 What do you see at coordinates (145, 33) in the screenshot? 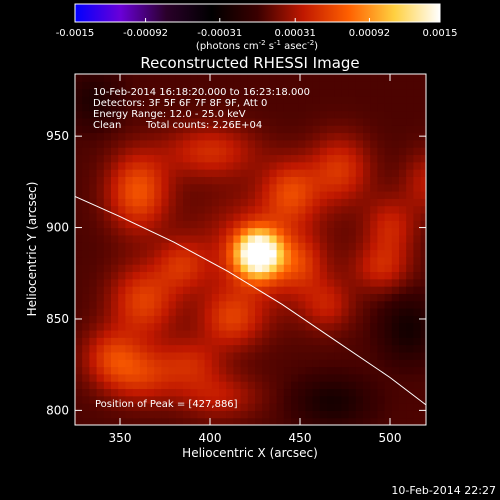
I see `colorbar-tick-label: -0.00092` at bounding box center [145, 33].